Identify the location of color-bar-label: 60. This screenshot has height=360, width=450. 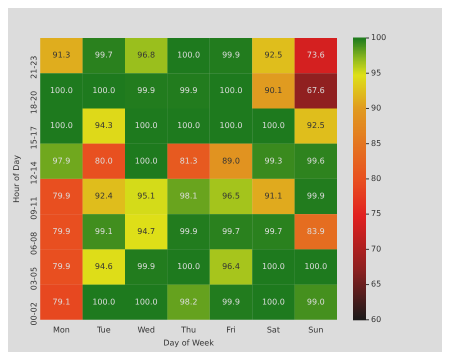
(376, 319).